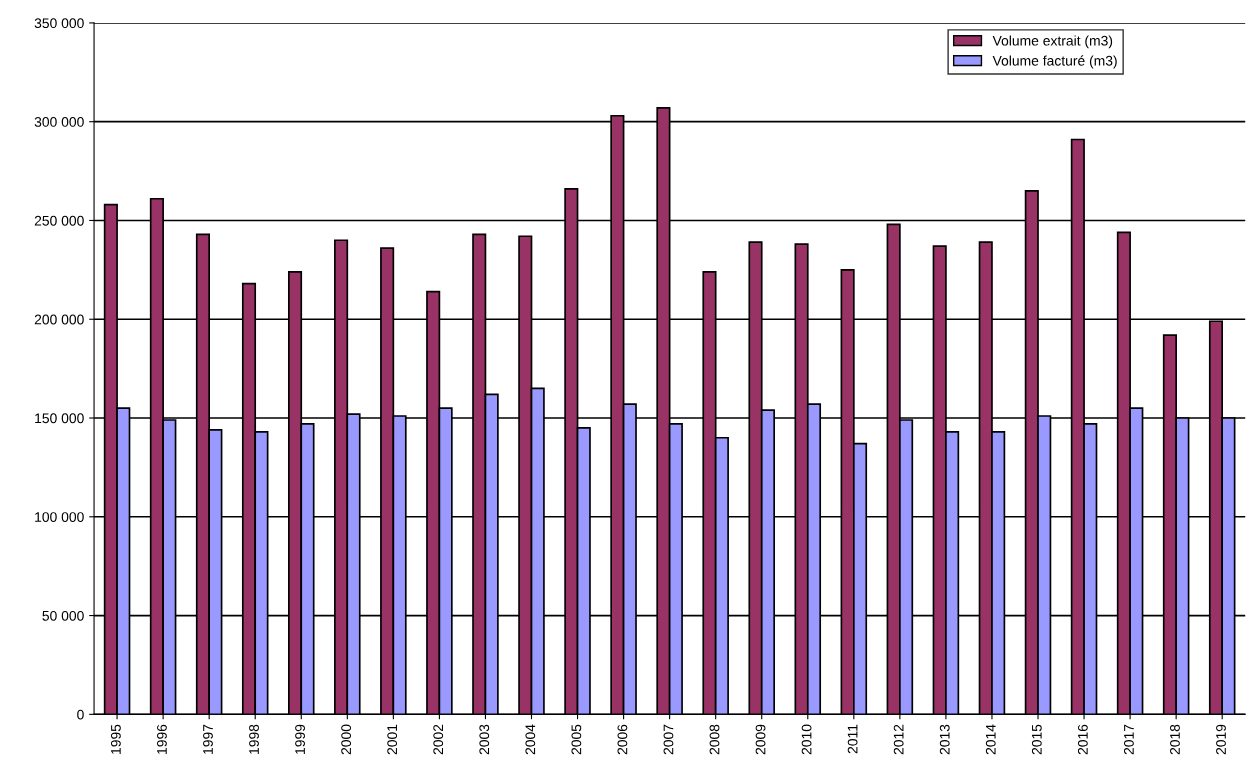  I want to click on x-tick-label: 2004, so click(530, 739).